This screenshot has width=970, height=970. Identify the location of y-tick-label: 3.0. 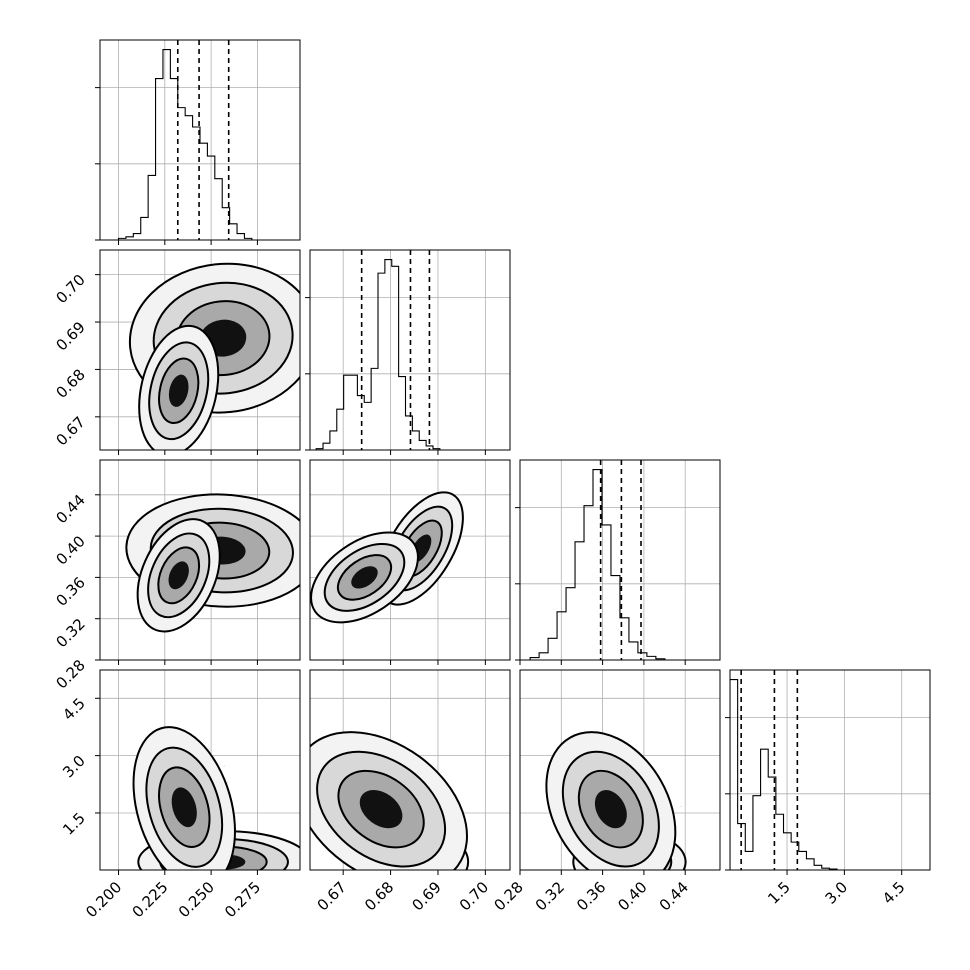
(74, 767).